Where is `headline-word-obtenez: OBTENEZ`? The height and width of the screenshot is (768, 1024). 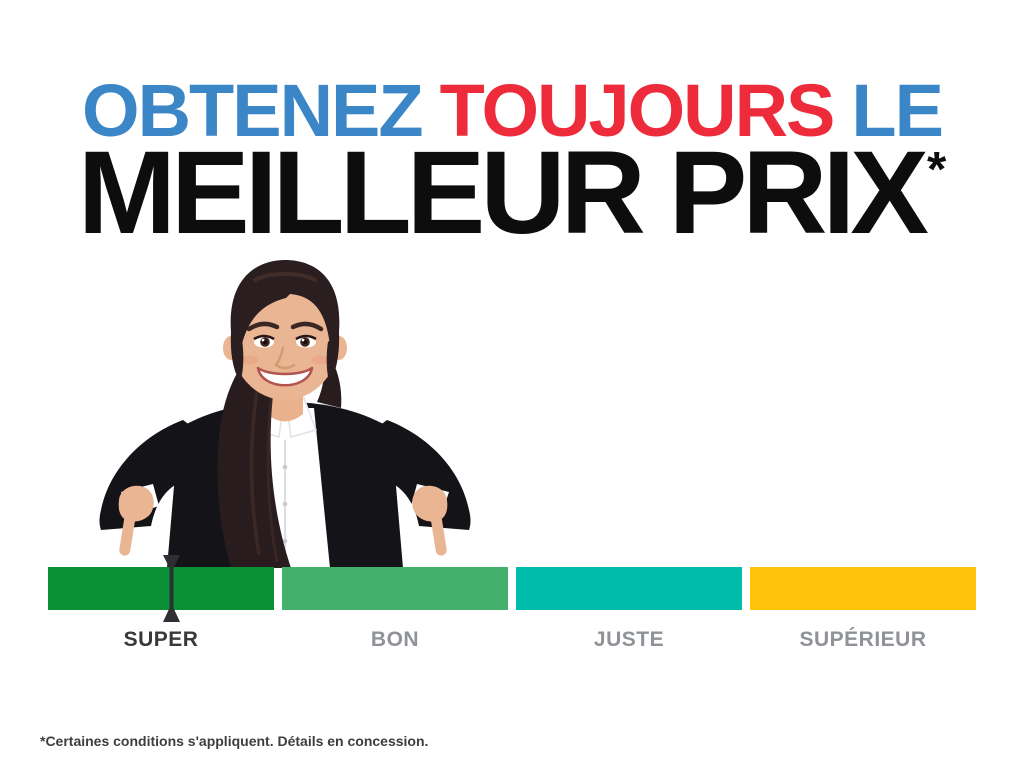 headline-word-obtenez: OBTENEZ is located at coordinates (253, 110).